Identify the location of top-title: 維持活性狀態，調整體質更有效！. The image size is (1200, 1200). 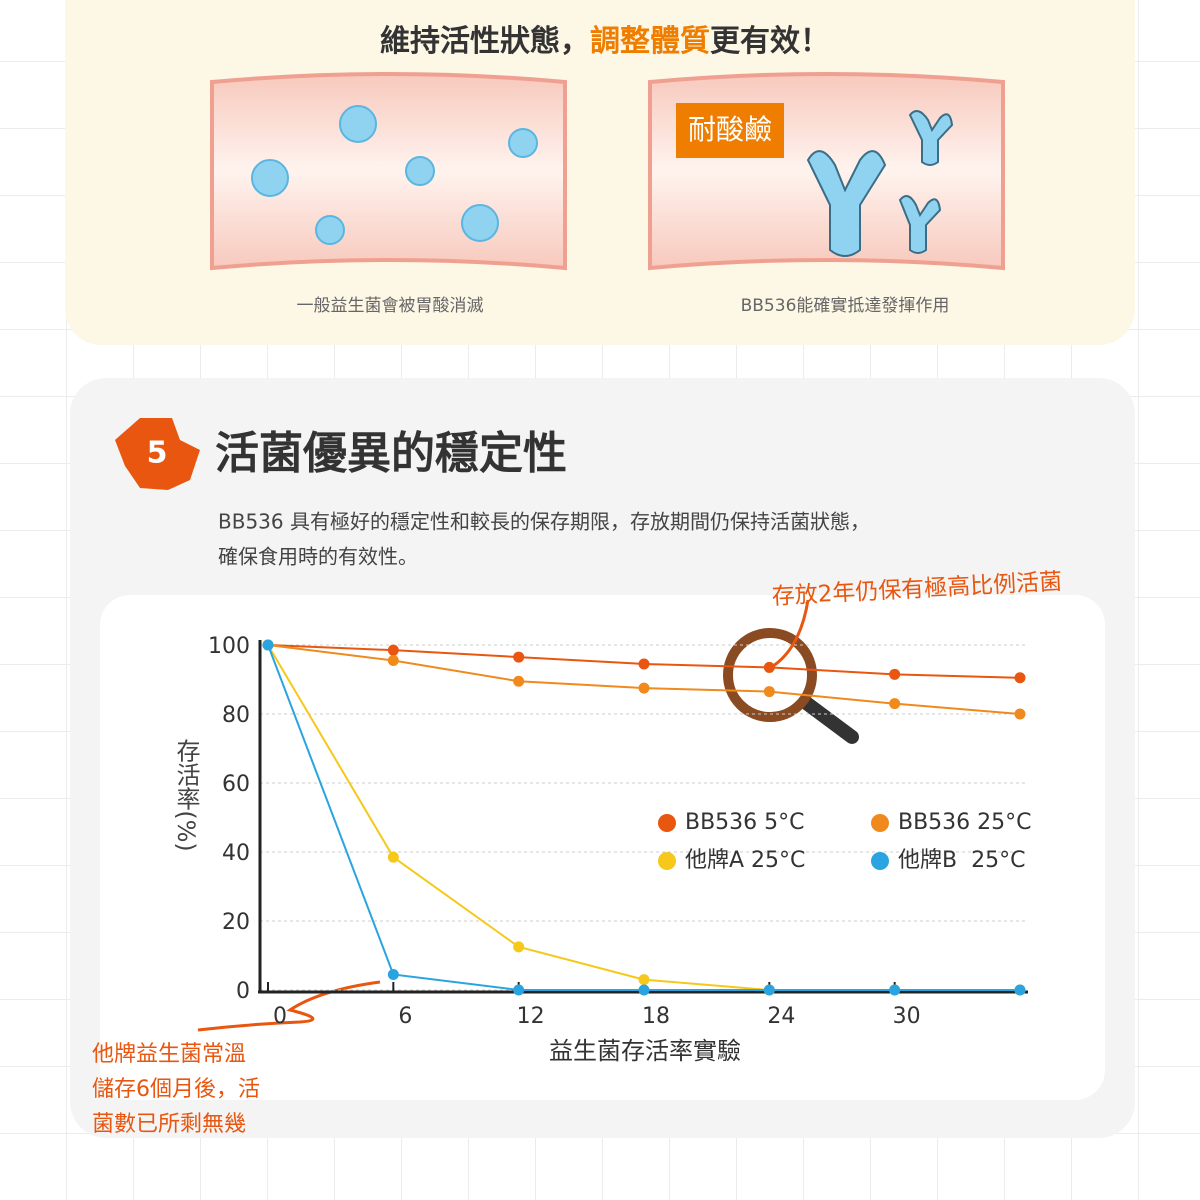
(605, 41).